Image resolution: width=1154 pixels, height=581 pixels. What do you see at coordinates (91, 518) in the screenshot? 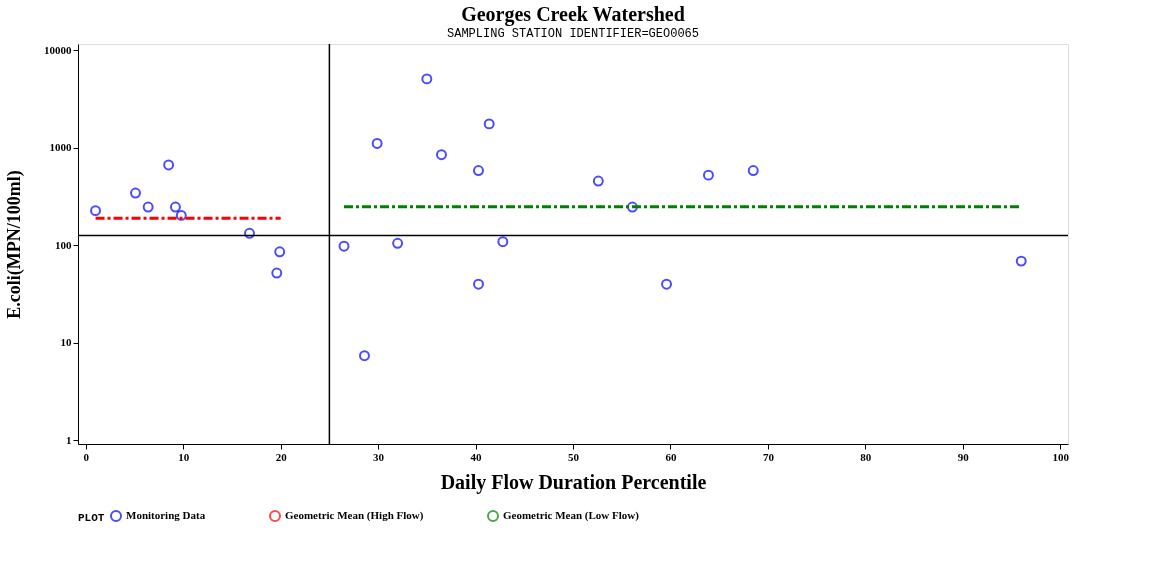
I see `legend-title: PLOT` at bounding box center [91, 518].